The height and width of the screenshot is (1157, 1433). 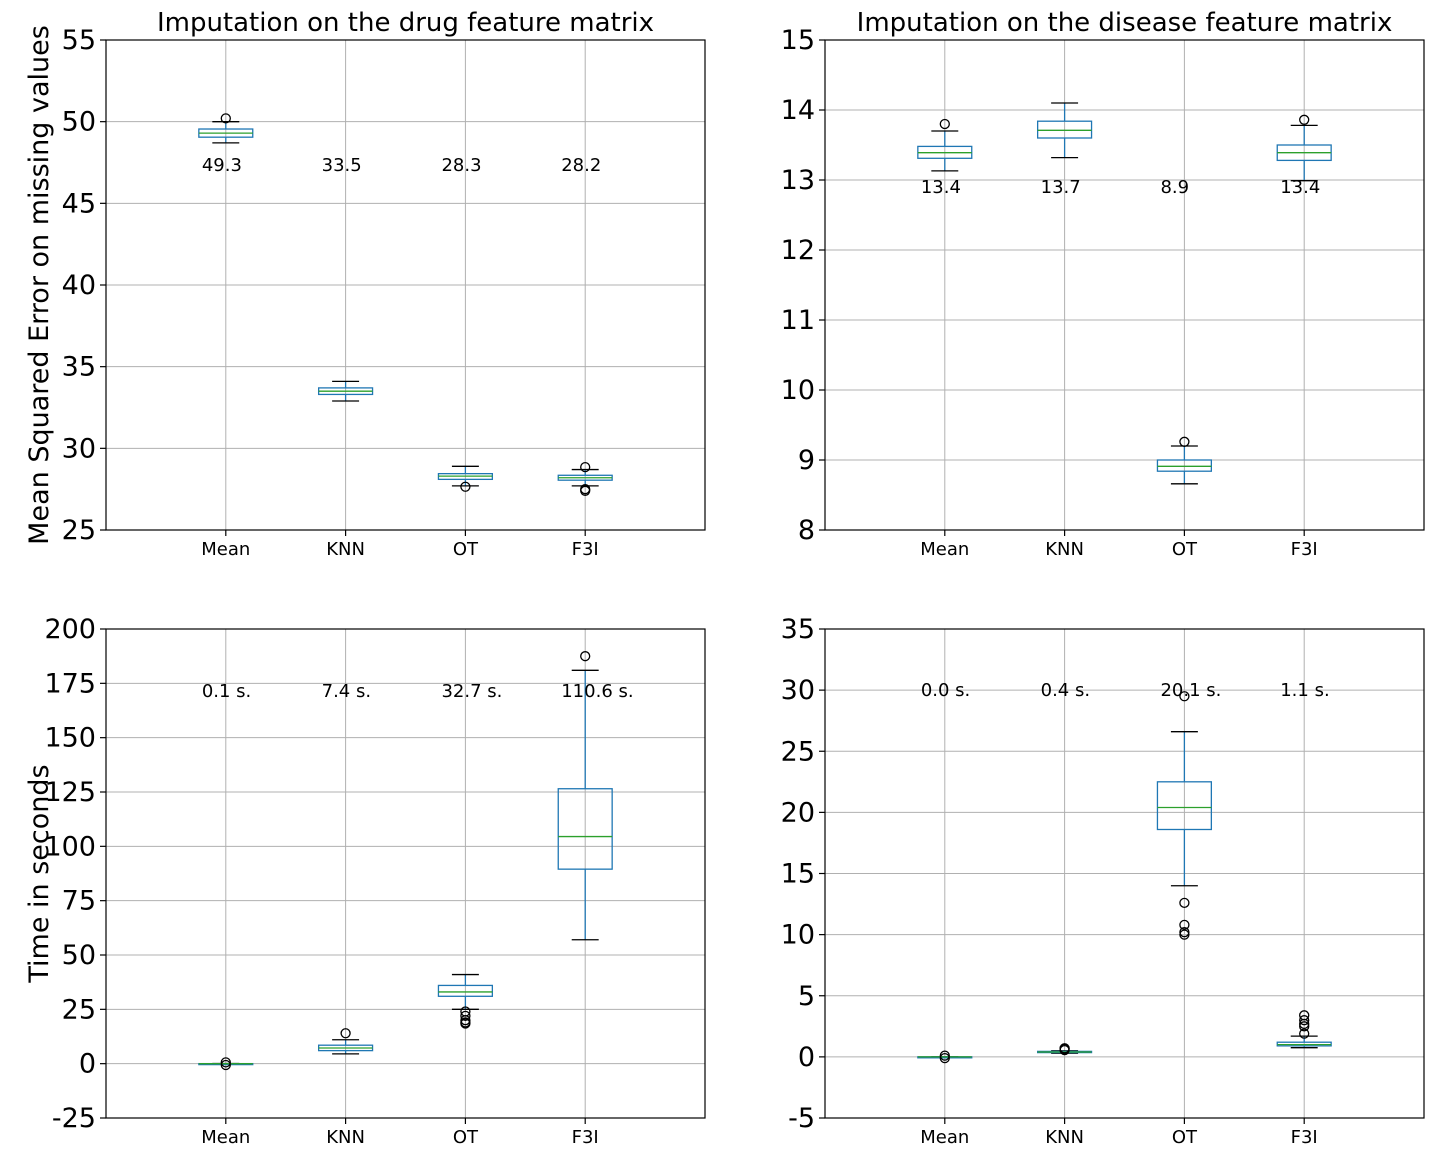 I want to click on y-tick-label: 175, so click(x=70, y=683).